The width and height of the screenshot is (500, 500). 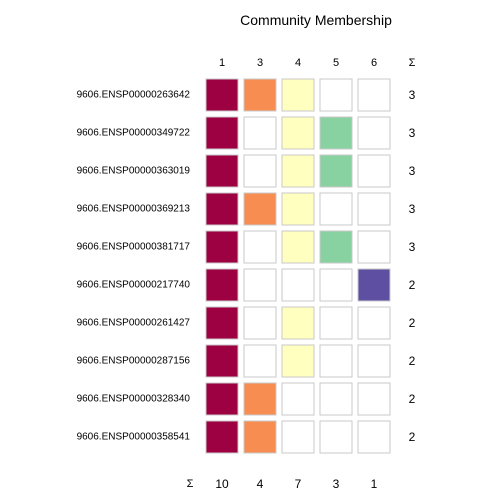 What do you see at coordinates (134, 437) in the screenshot?
I see `row-label: 9606.ENSP00000358541` at bounding box center [134, 437].